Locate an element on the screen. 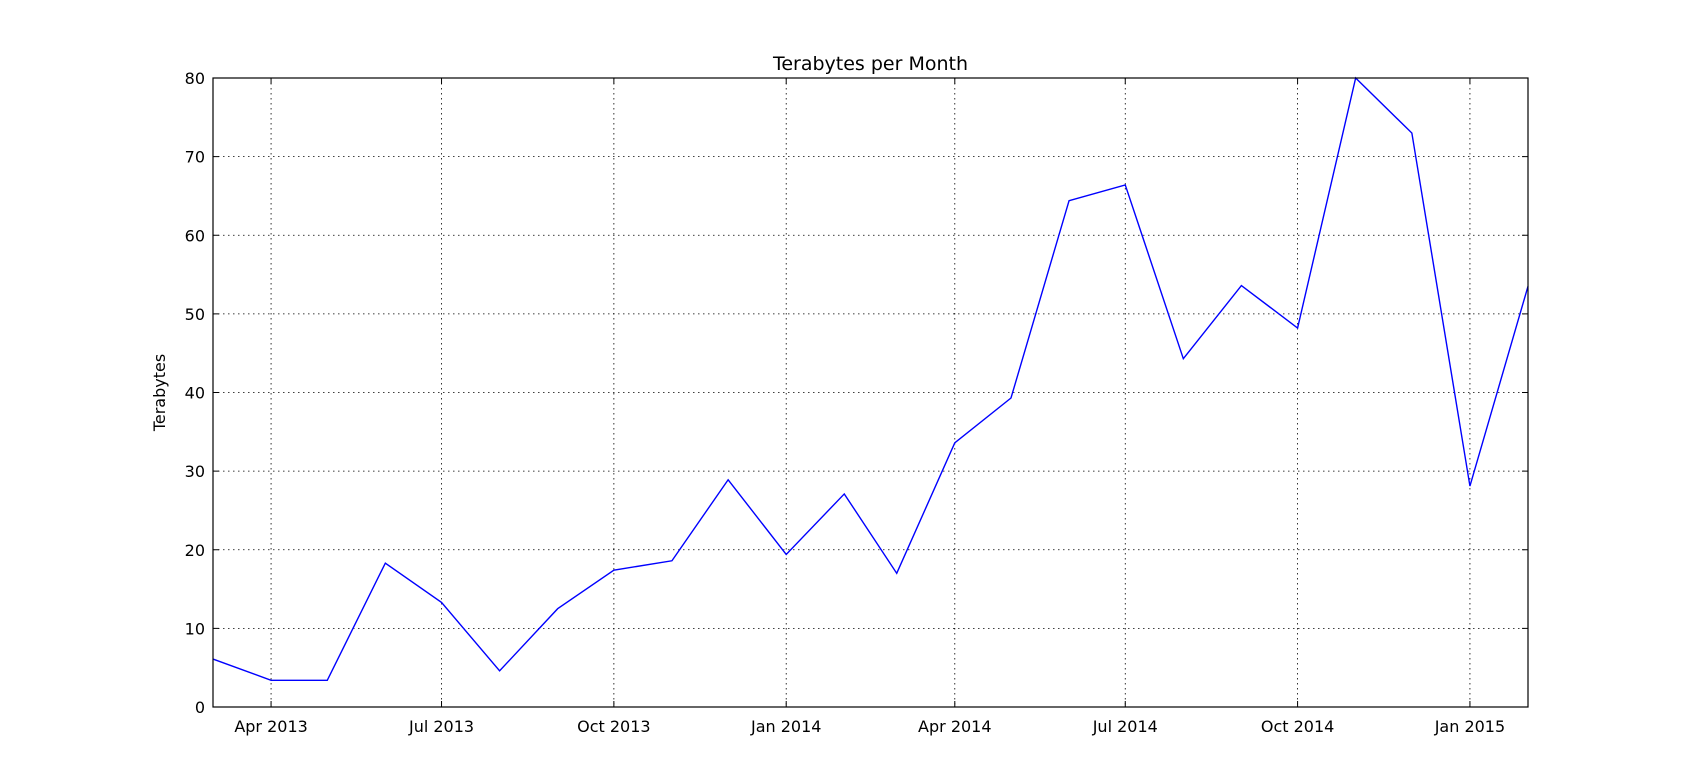 The height and width of the screenshot is (778, 1681). x-tick-label: Jul 2014 is located at coordinates (1125, 726).